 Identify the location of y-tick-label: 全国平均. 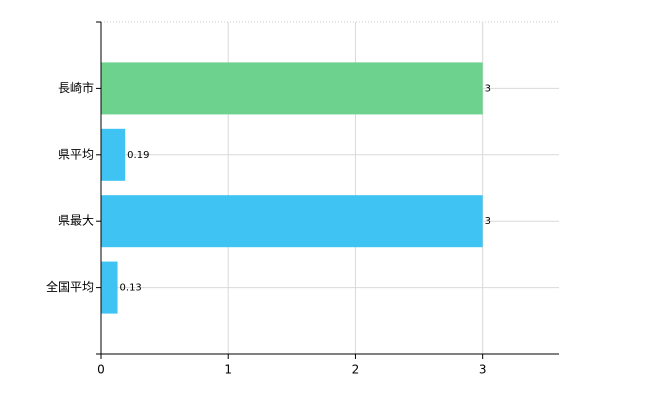
(70, 286).